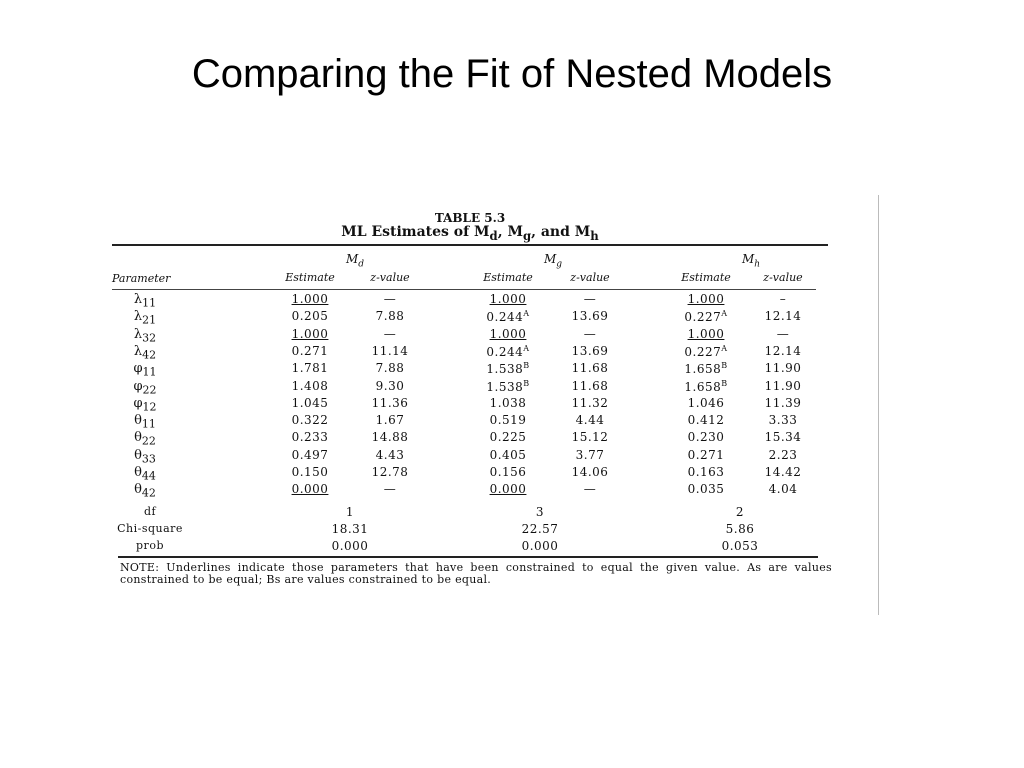  I want to click on parameter-header: Parameter, so click(141, 278).